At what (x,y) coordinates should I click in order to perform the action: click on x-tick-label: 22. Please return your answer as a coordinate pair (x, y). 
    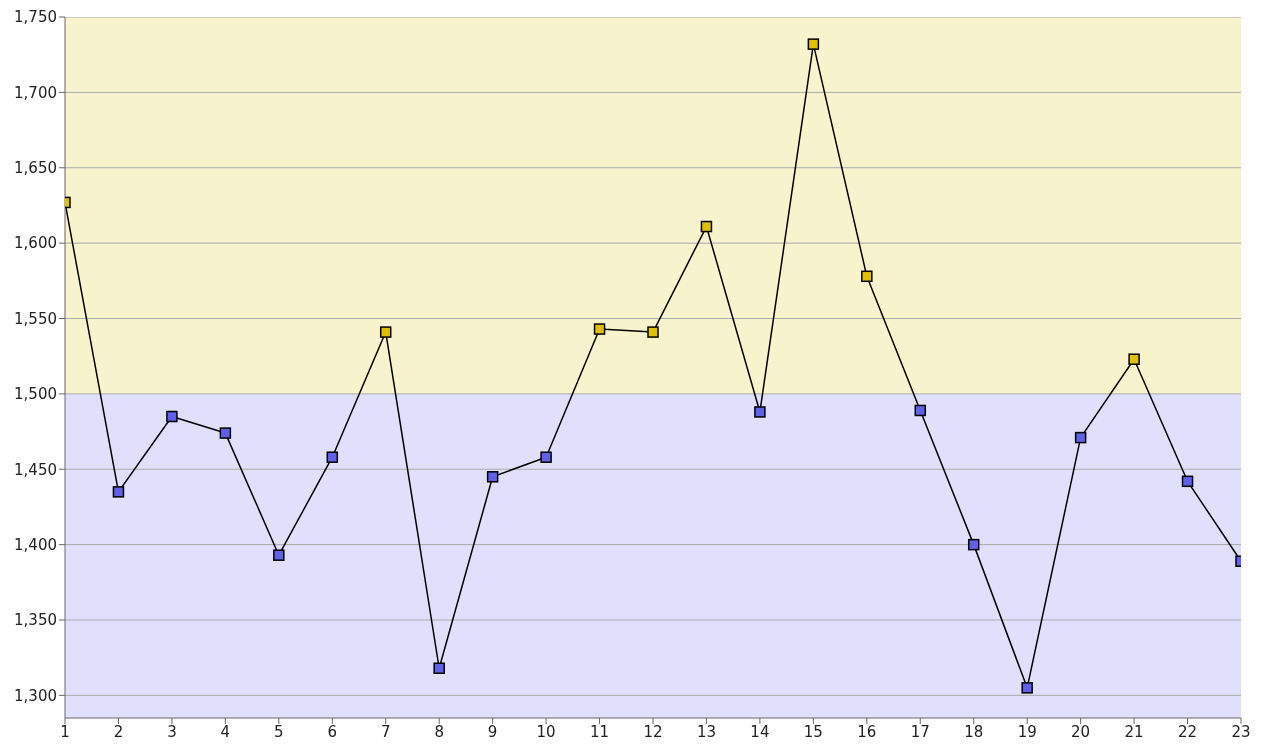
    Looking at the image, I should click on (1188, 731).